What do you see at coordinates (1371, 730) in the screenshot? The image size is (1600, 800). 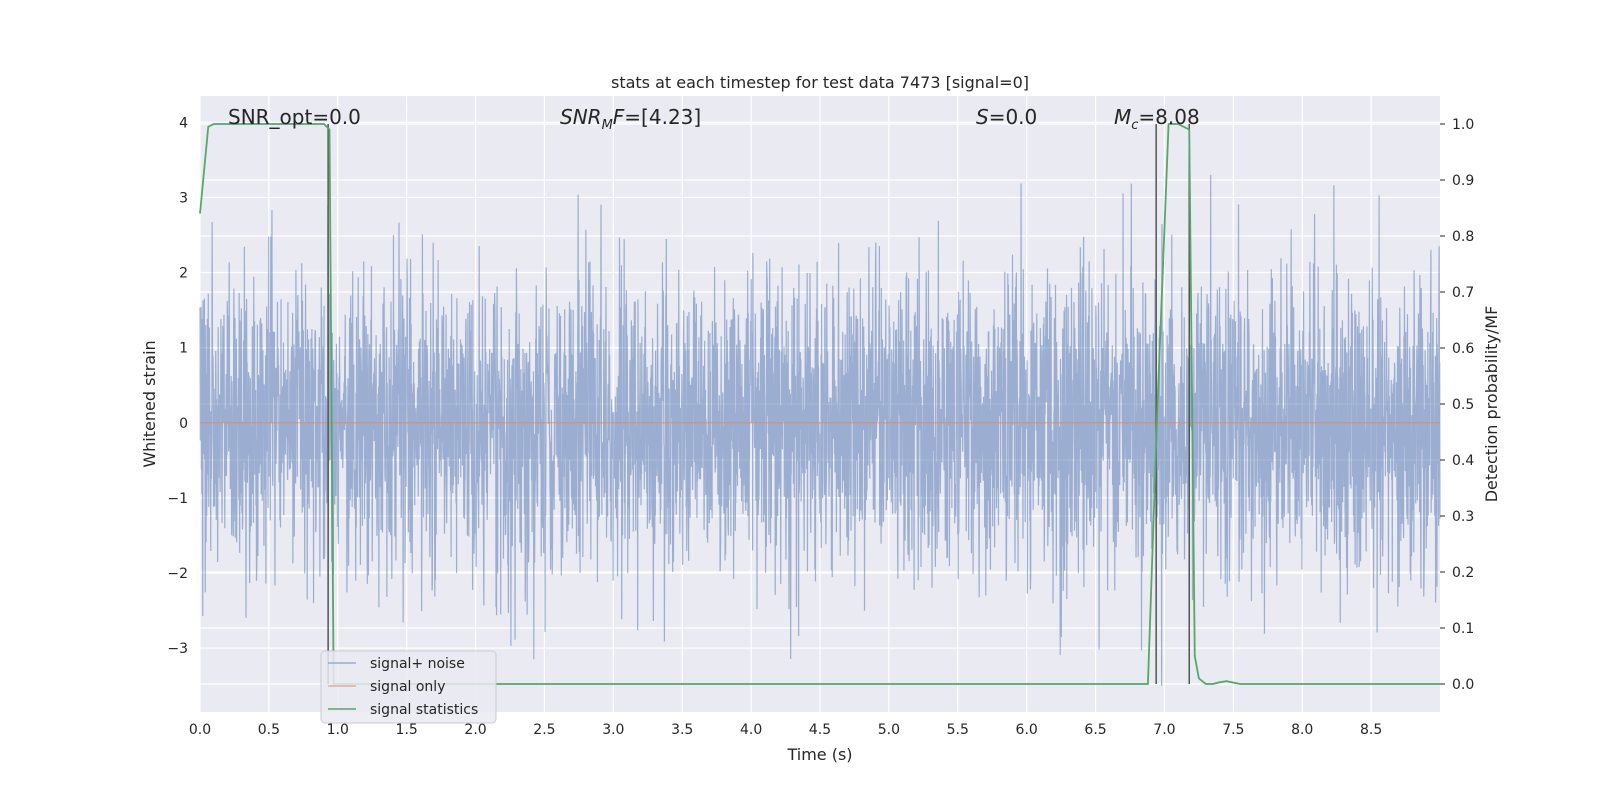 I see `x-tick-label: 8.5` at bounding box center [1371, 730].